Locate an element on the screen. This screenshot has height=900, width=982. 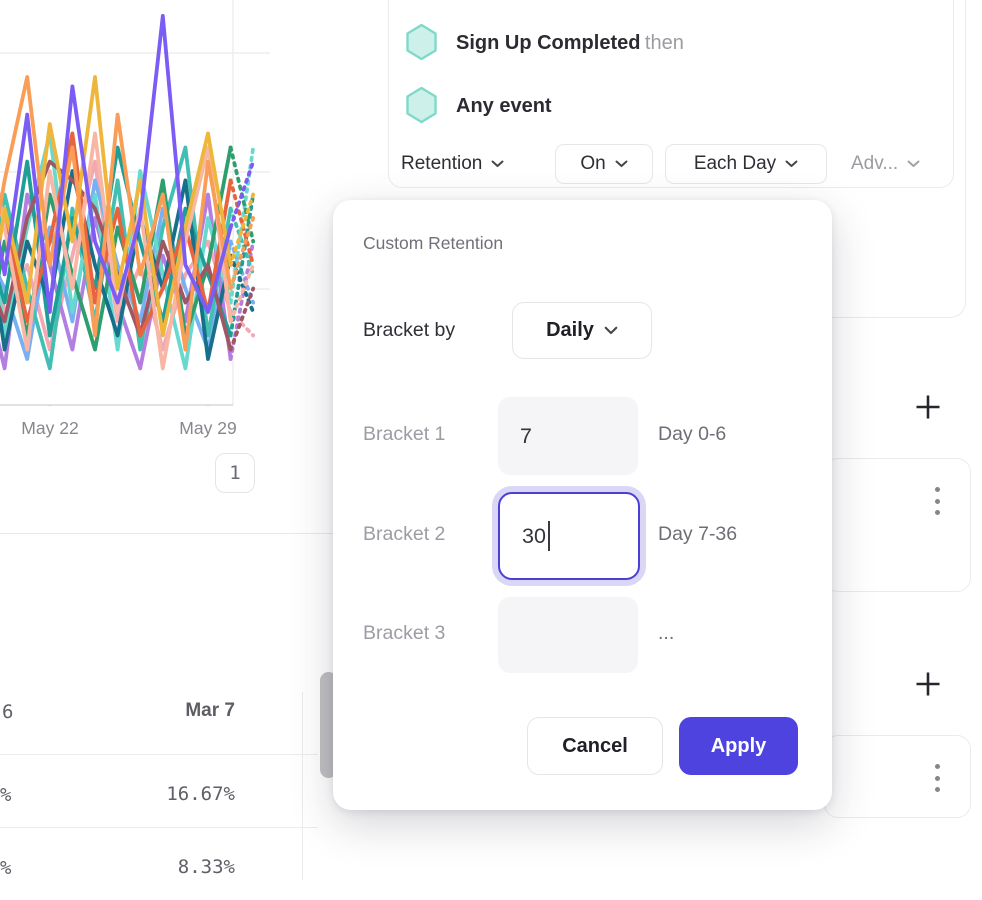
text-cursor is located at coordinates (548, 536).